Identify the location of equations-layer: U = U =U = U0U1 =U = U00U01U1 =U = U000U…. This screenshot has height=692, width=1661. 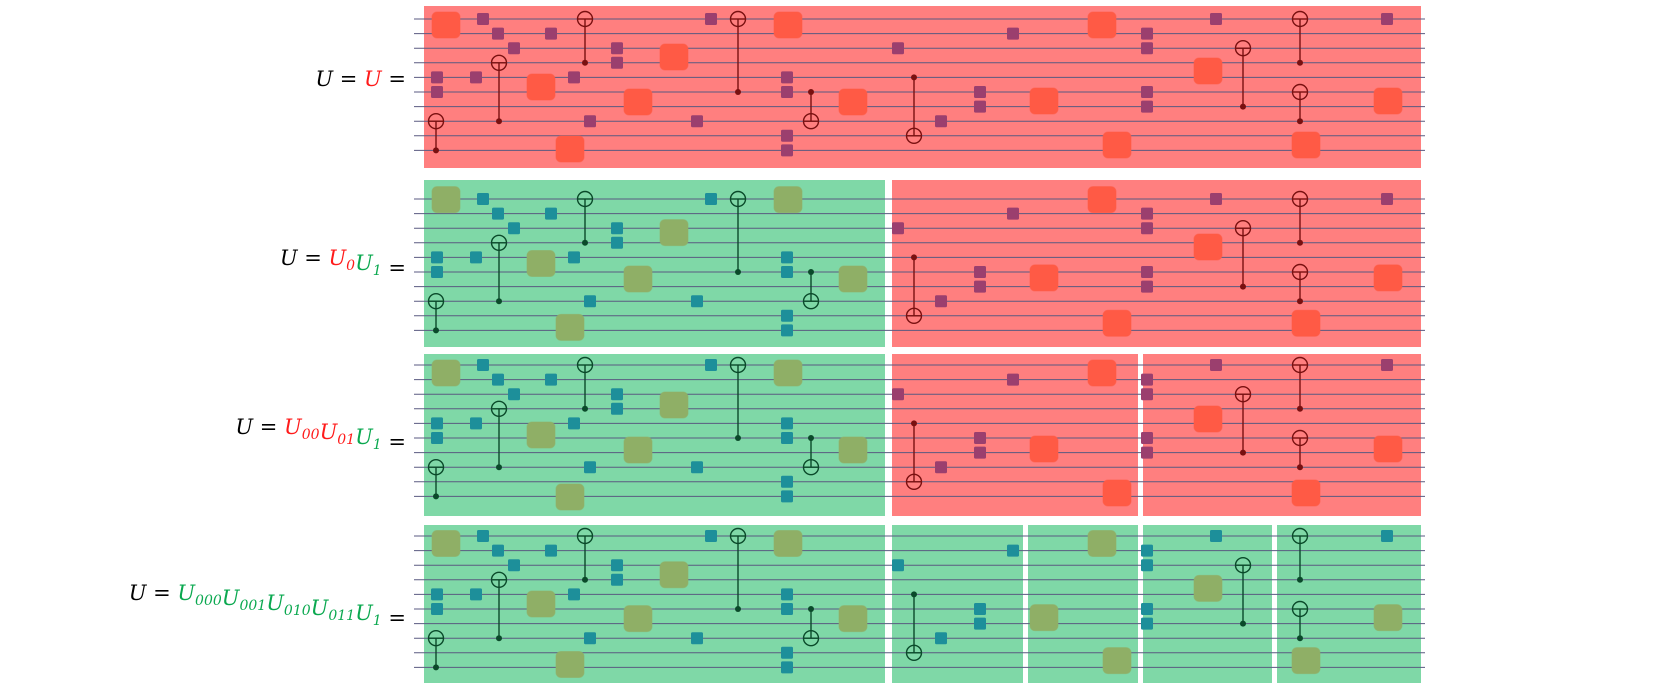
(267, 348).